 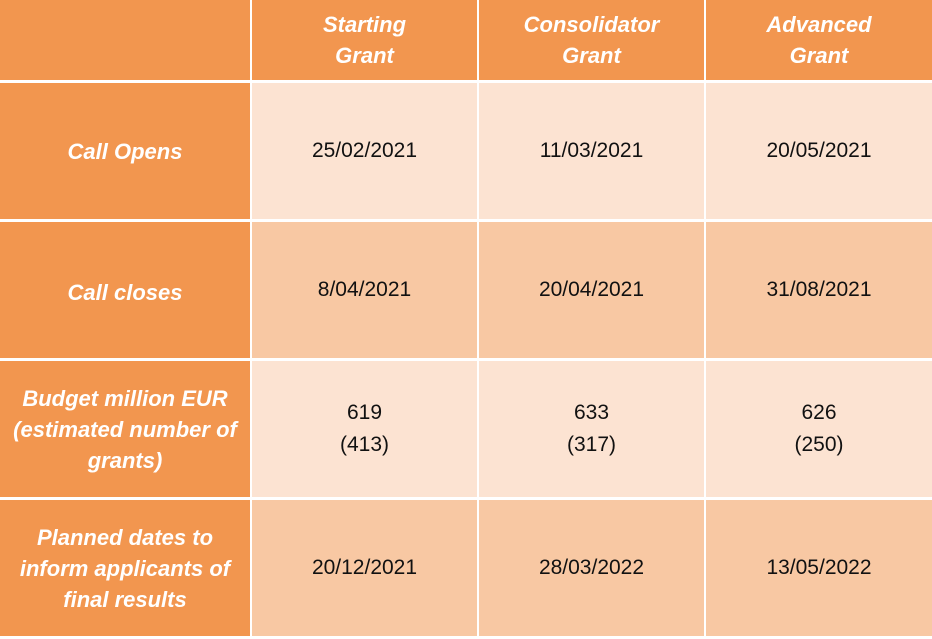 What do you see at coordinates (364, 444) in the screenshot?
I see `grant-count: (413)` at bounding box center [364, 444].